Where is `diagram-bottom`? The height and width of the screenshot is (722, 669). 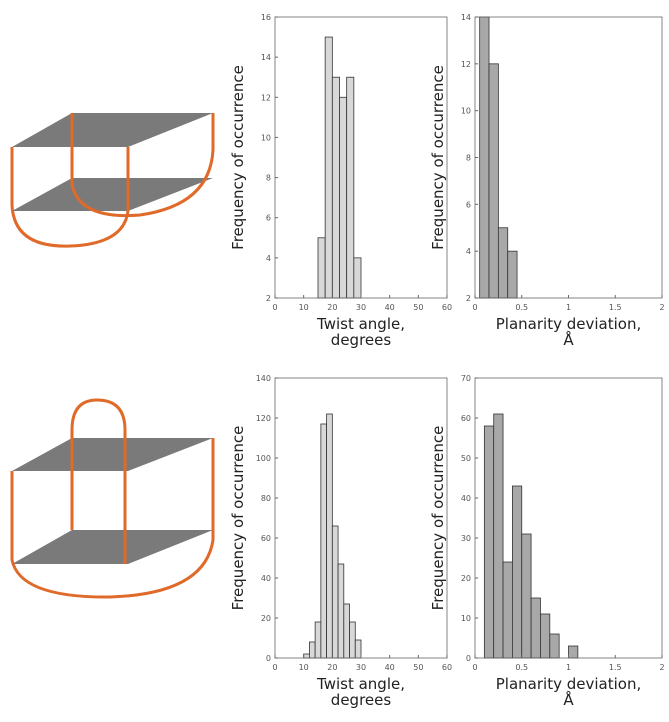 diagram-bottom is located at coordinates (112, 498).